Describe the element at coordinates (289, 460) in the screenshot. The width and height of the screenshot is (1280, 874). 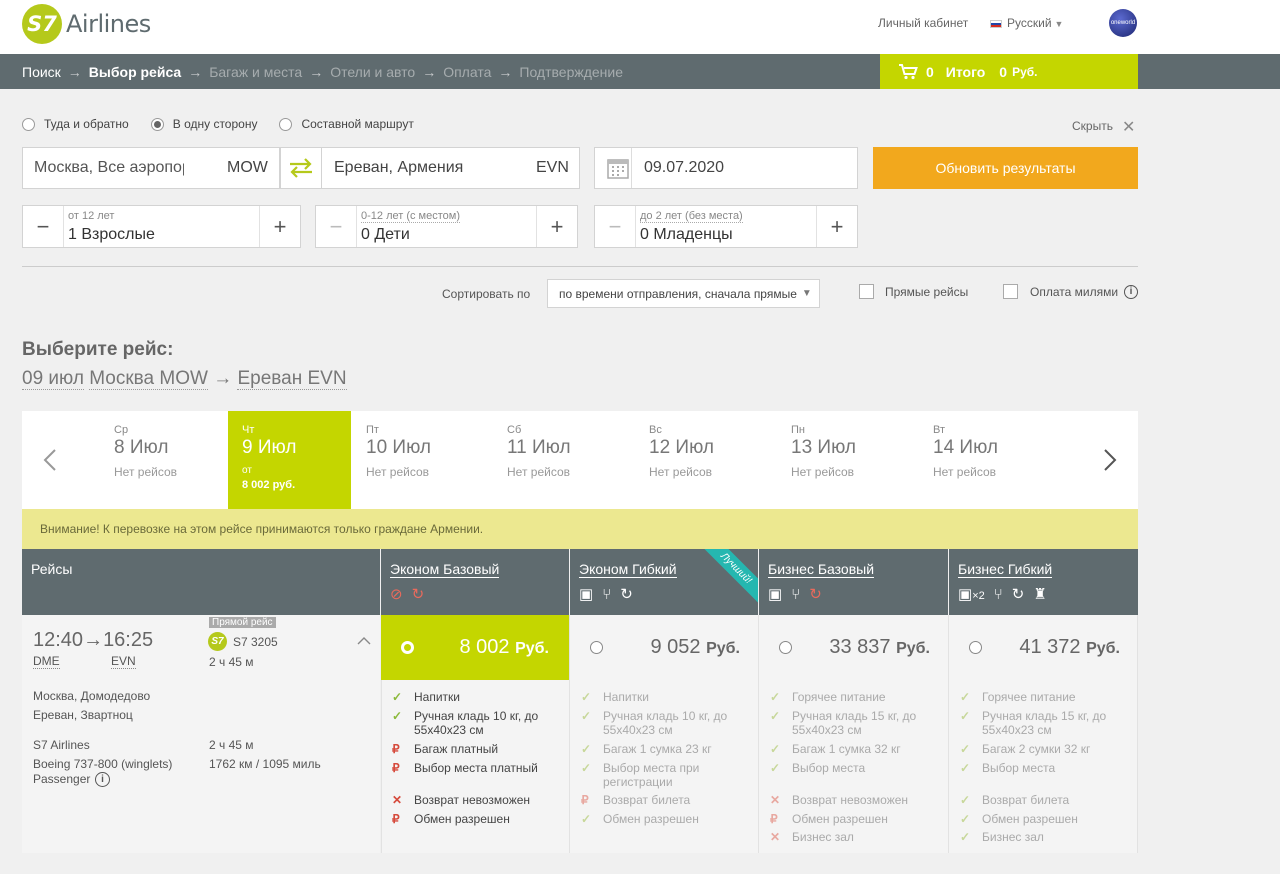
I see `date-tab-selected: Чт 9 Июл от 8 002 руб.` at that location.